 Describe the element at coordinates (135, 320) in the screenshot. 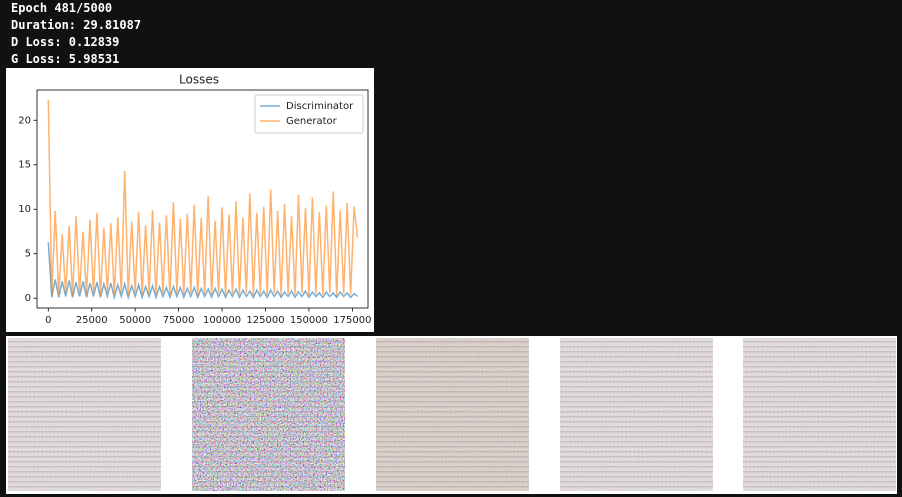

I see `x-tick-label: 50000` at that location.